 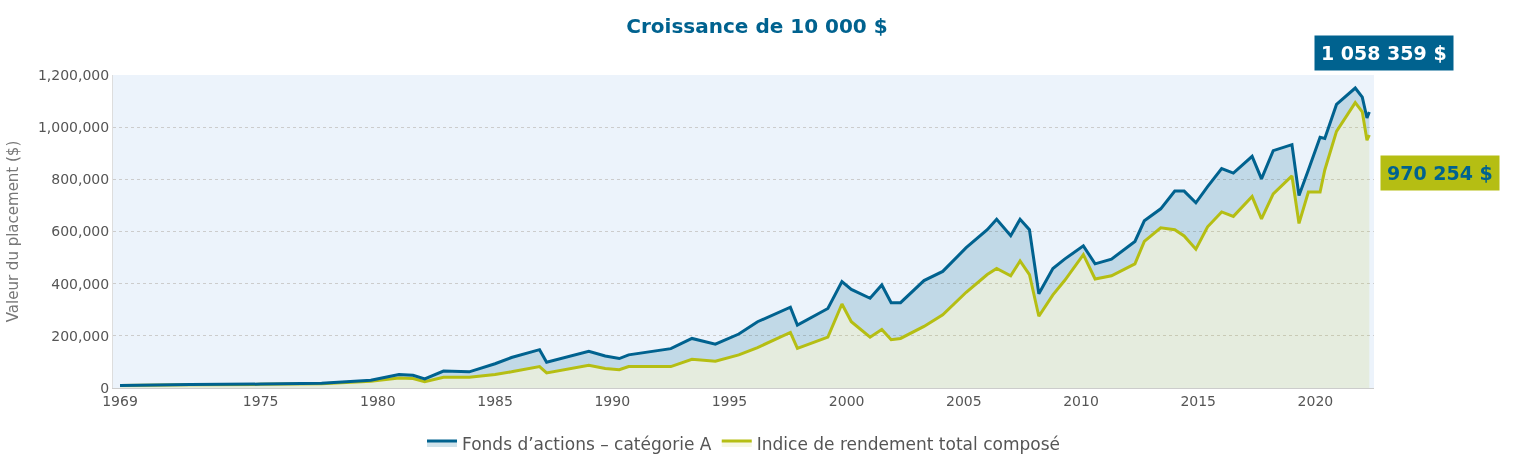 What do you see at coordinates (1315, 400) in the screenshot?
I see `x-tick-label: 2020` at bounding box center [1315, 400].